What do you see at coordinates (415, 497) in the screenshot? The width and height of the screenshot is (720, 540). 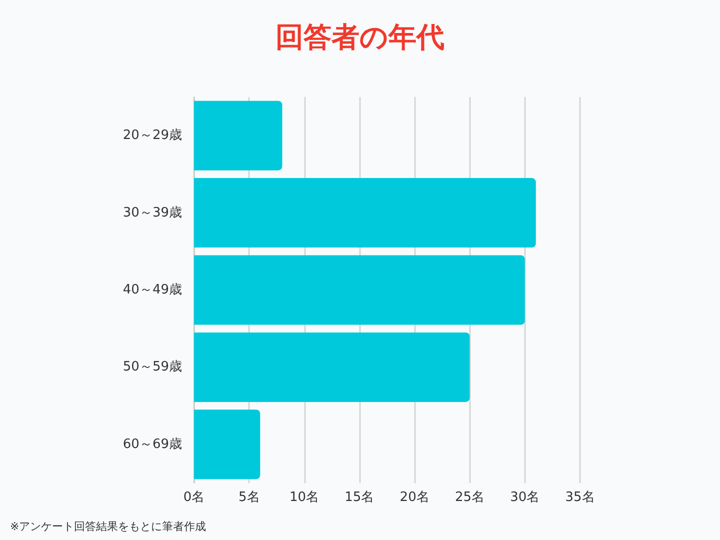 I see `x-tick-label: 20名` at bounding box center [415, 497].